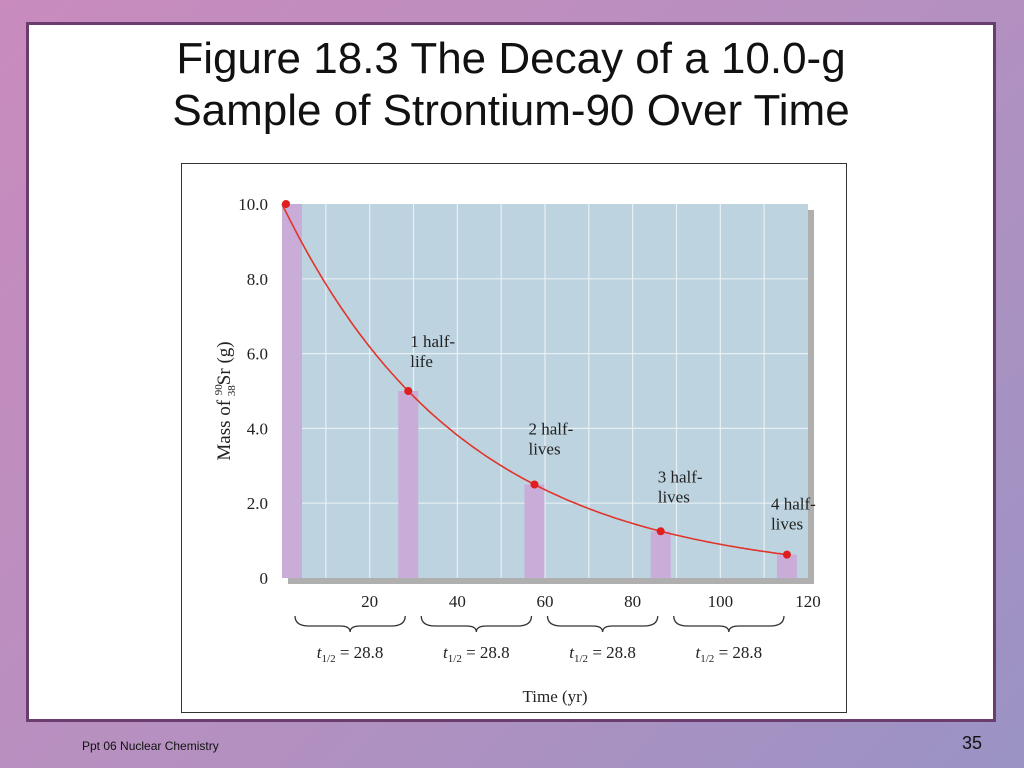  Describe the element at coordinates (476, 654) in the screenshot. I see `half-life-label-1: t1/2 = 28.8` at that location.